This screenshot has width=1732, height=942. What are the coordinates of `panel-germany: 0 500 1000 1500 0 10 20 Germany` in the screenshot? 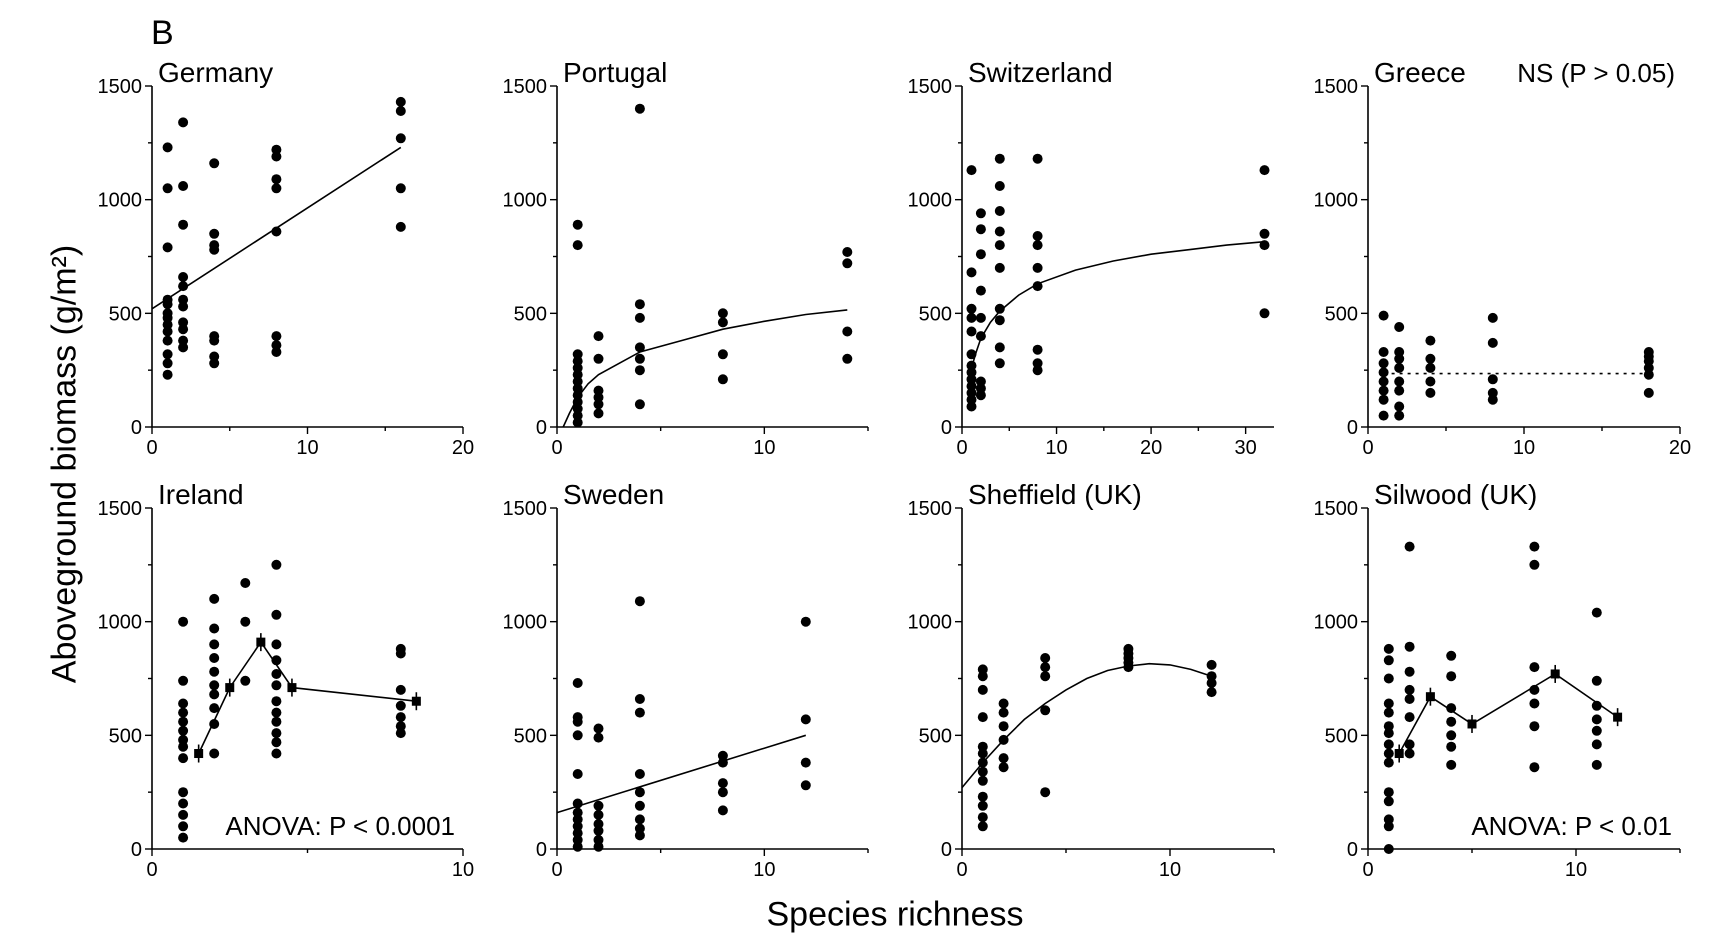 It's located at (286, 258).